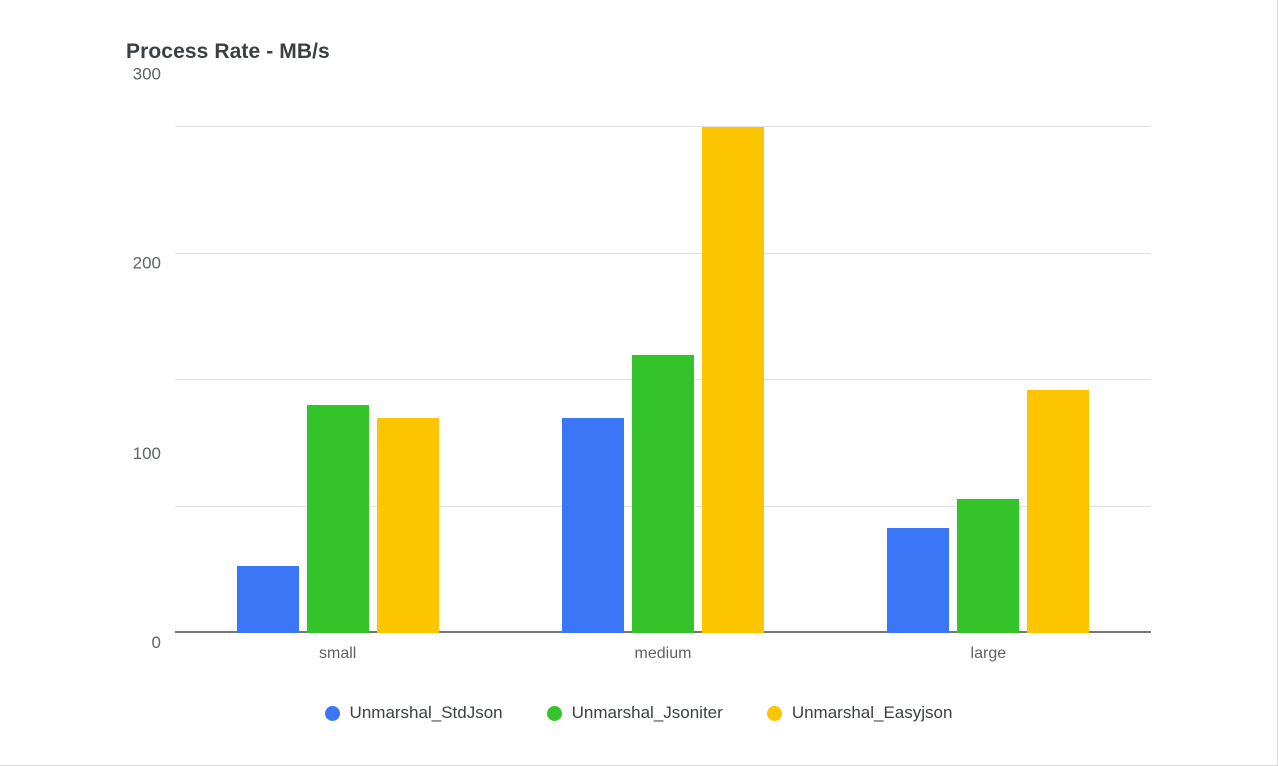 The height and width of the screenshot is (766, 1278). I want to click on legend-label: Unmarshal_Jsoniter, so click(647, 712).